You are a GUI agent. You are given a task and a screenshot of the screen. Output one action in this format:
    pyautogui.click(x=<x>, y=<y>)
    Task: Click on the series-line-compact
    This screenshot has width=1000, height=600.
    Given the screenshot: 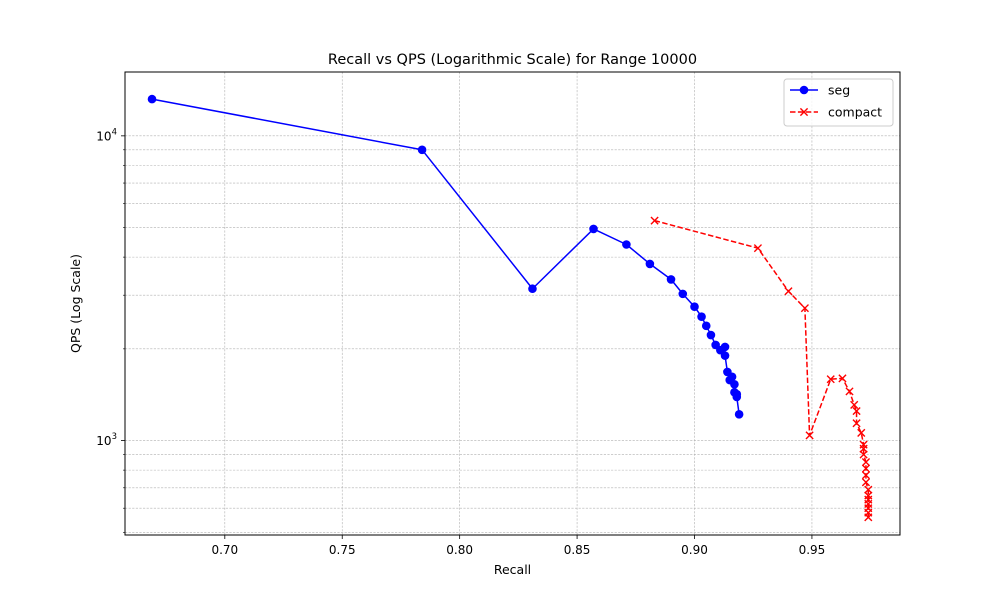 What is the action you would take?
    pyautogui.click(x=762, y=368)
    